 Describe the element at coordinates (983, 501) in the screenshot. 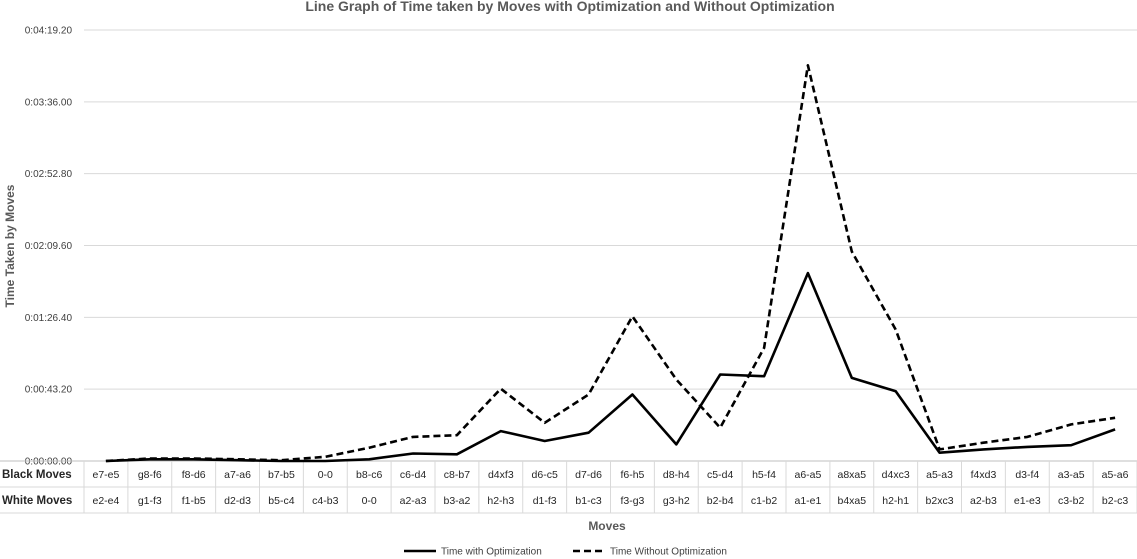

I see `category-tick-label: a2-b3` at that location.